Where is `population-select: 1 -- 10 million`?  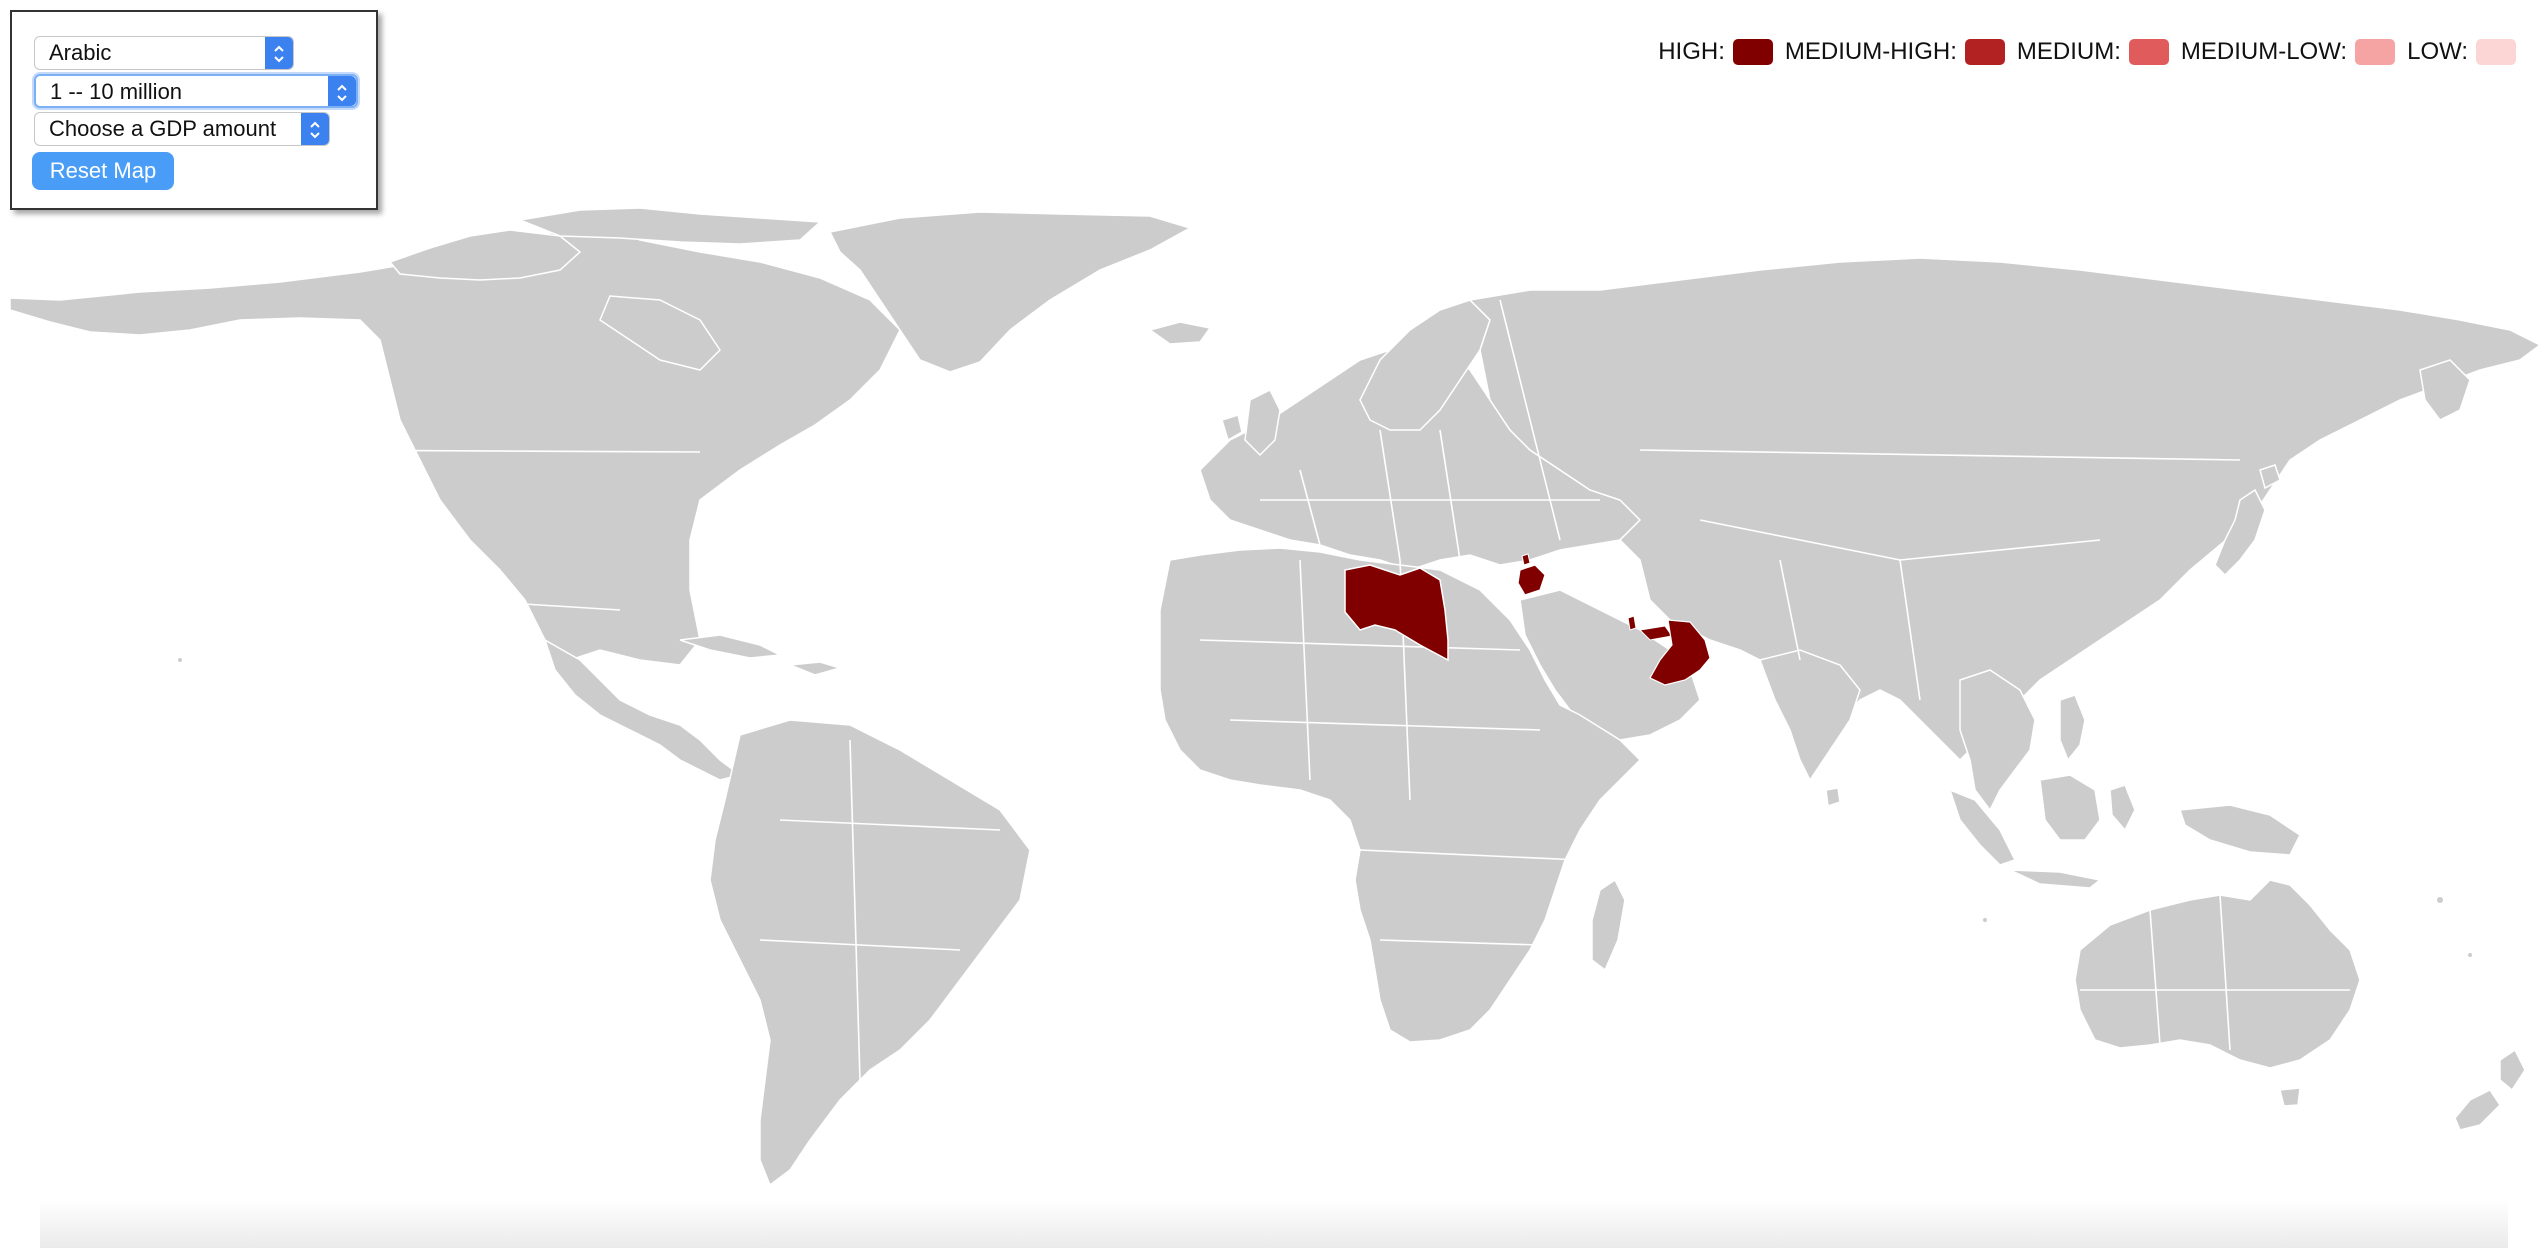
population-select: 1 -- 10 million is located at coordinates (196, 91).